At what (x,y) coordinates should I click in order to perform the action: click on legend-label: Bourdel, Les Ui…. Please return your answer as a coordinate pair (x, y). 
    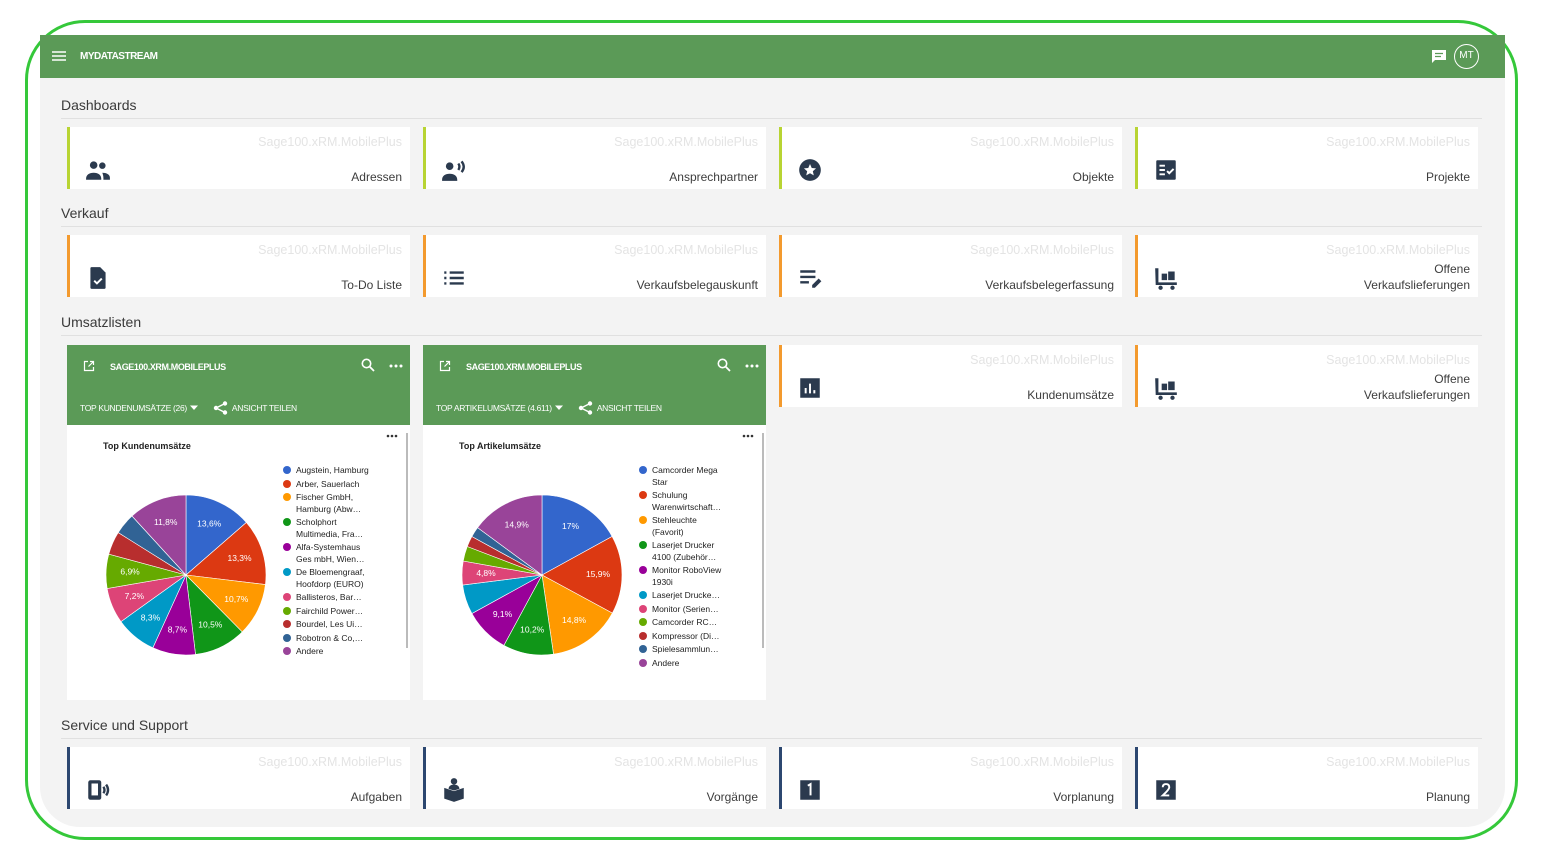
    Looking at the image, I should click on (329, 624).